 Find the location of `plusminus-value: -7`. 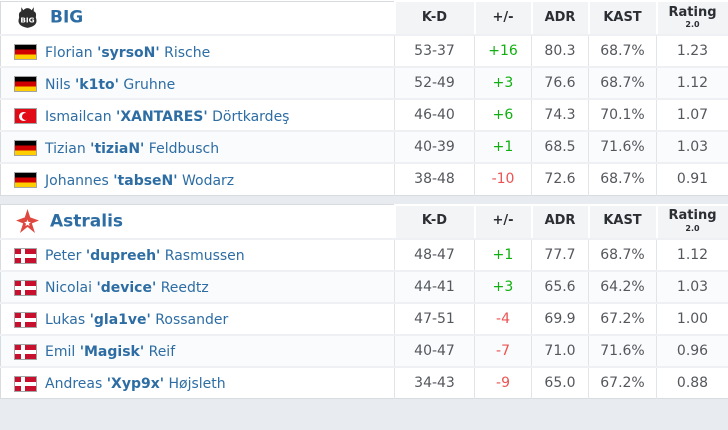

plusminus-value: -7 is located at coordinates (503, 350).